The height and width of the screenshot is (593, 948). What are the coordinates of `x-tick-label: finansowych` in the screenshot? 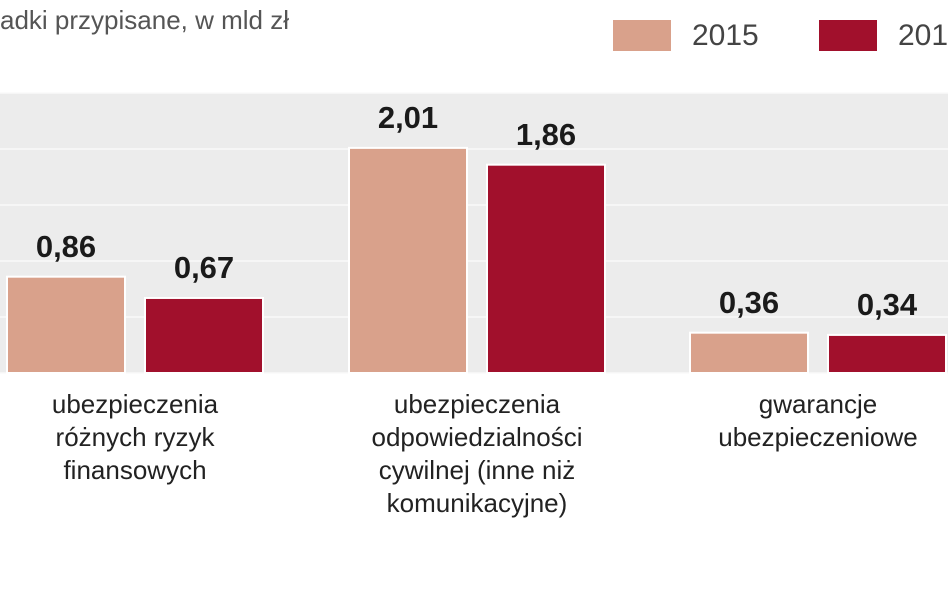 It's located at (134, 470).